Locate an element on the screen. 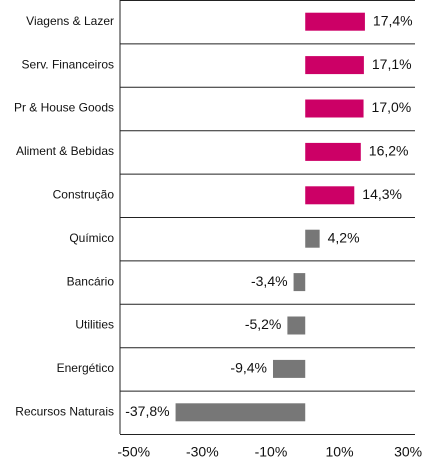 The image size is (424, 466). category-label: Bancário is located at coordinates (91, 281).